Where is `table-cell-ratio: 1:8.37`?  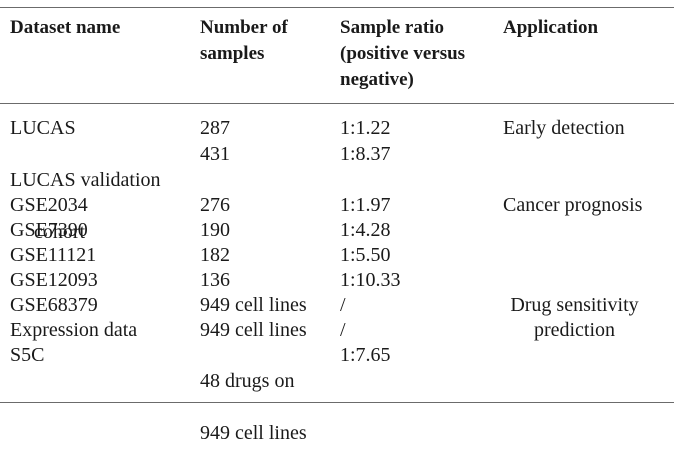 table-cell-ratio: 1:8.37 is located at coordinates (365, 154).